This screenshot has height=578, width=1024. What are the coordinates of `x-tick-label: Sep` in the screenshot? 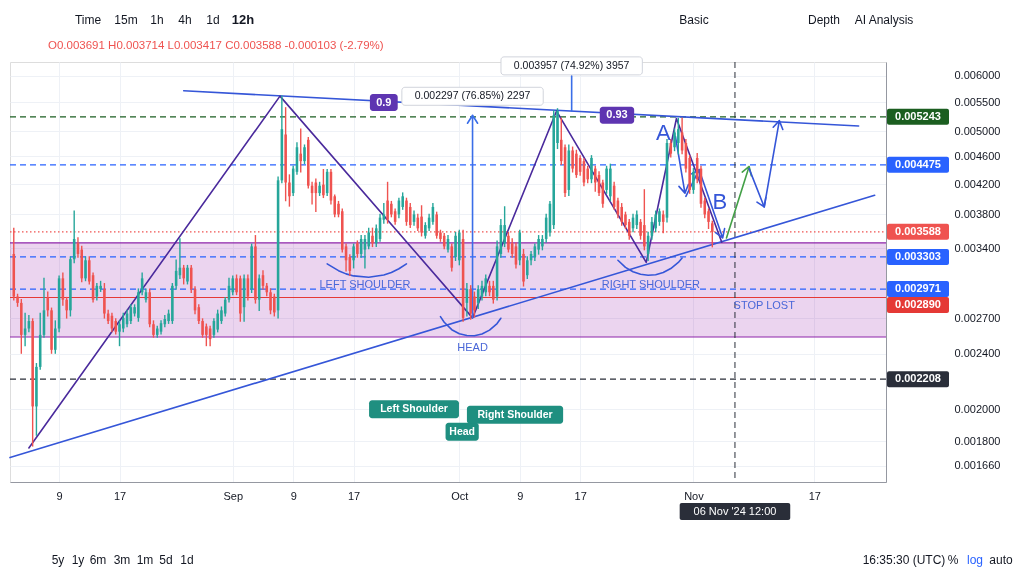 It's located at (233, 495).